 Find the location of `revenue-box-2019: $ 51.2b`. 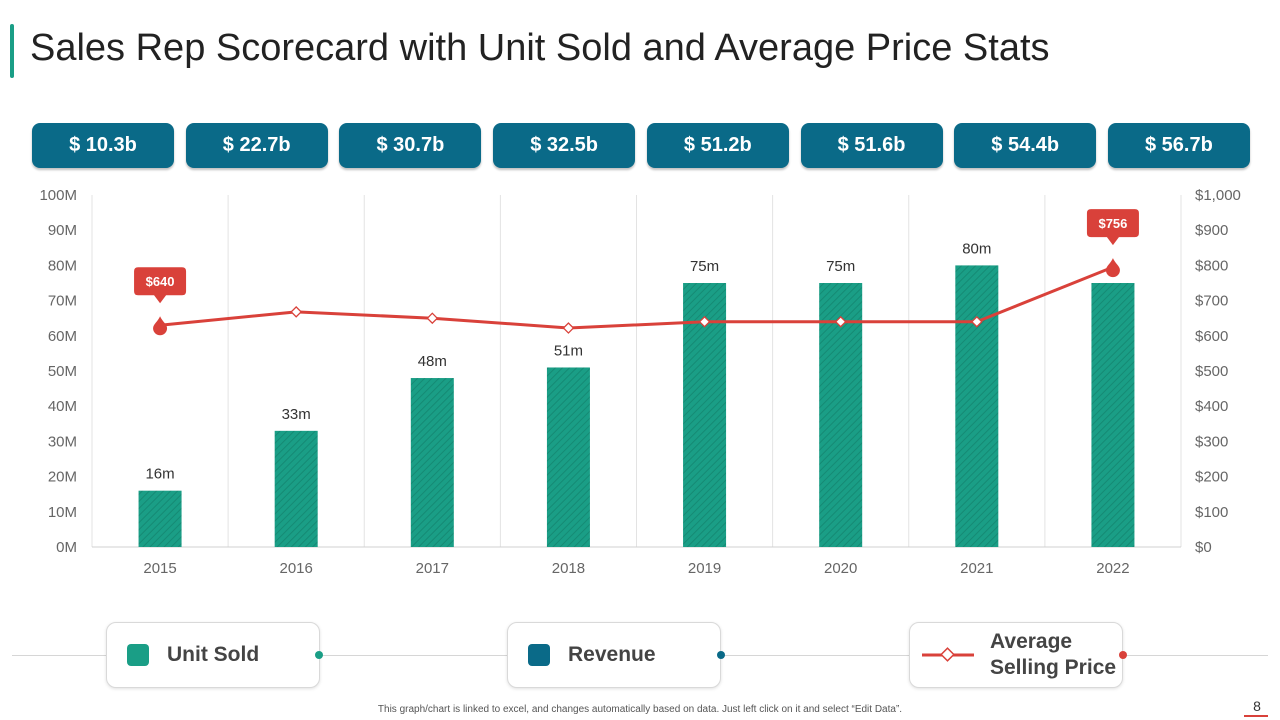

revenue-box-2019: $ 51.2b is located at coordinates (717, 145).